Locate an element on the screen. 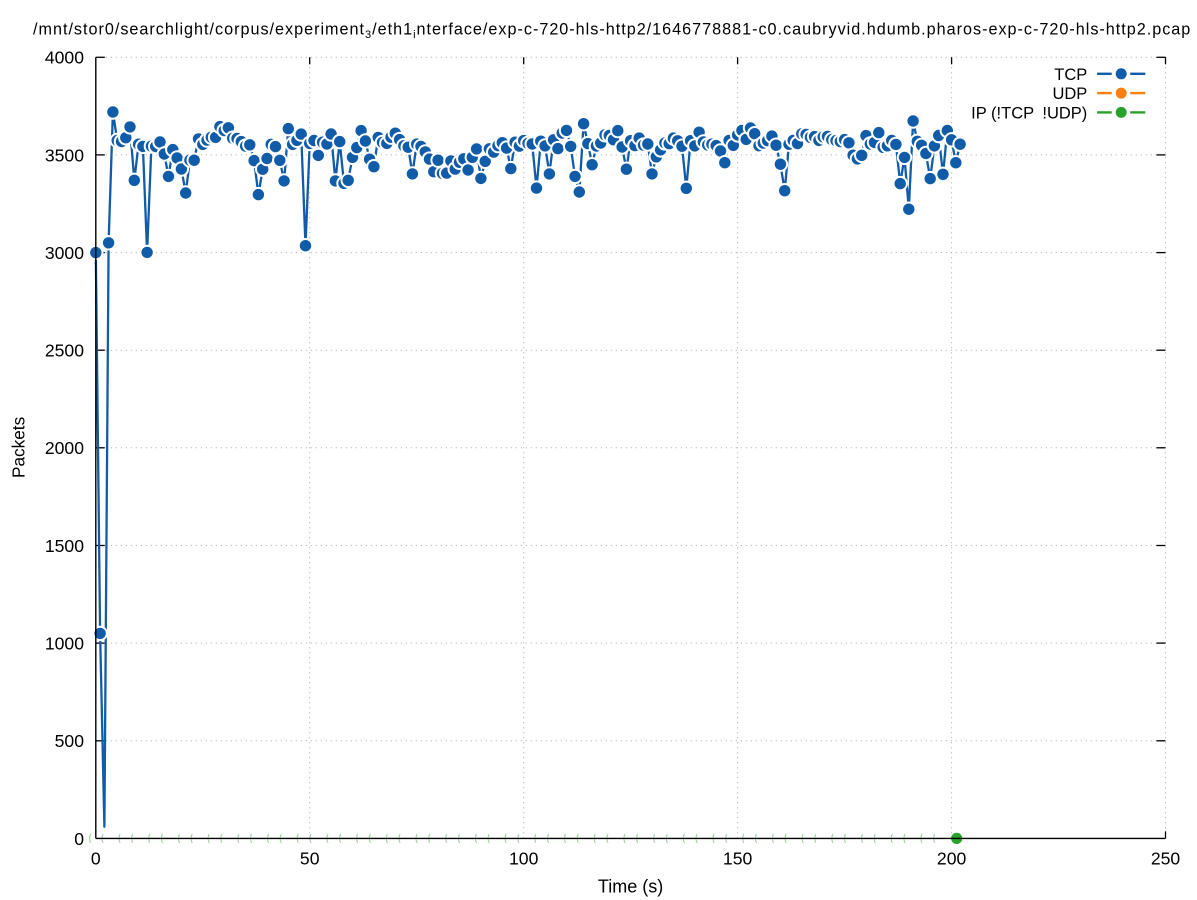  svg-text: 150 is located at coordinates (738, 858).